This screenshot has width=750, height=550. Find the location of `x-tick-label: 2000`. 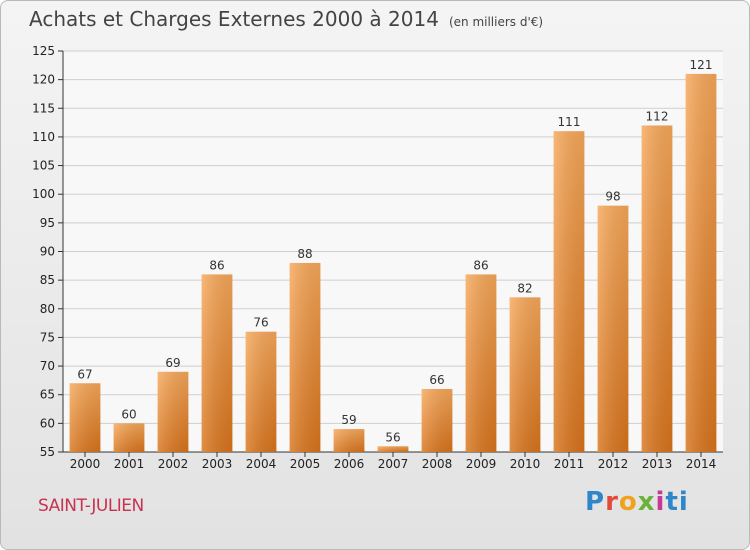

x-tick-label: 2000 is located at coordinates (85, 464).